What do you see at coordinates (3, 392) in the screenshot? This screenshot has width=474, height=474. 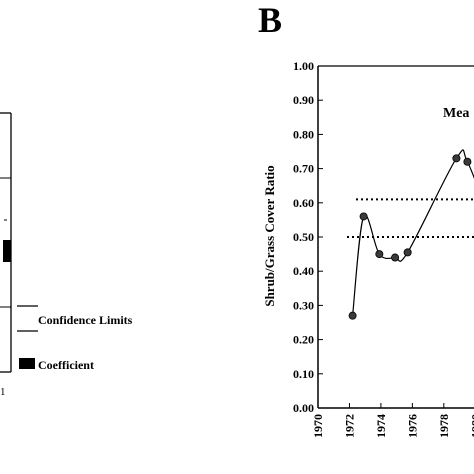 I see `panel-a-x-tick: 1` at bounding box center [3, 392].